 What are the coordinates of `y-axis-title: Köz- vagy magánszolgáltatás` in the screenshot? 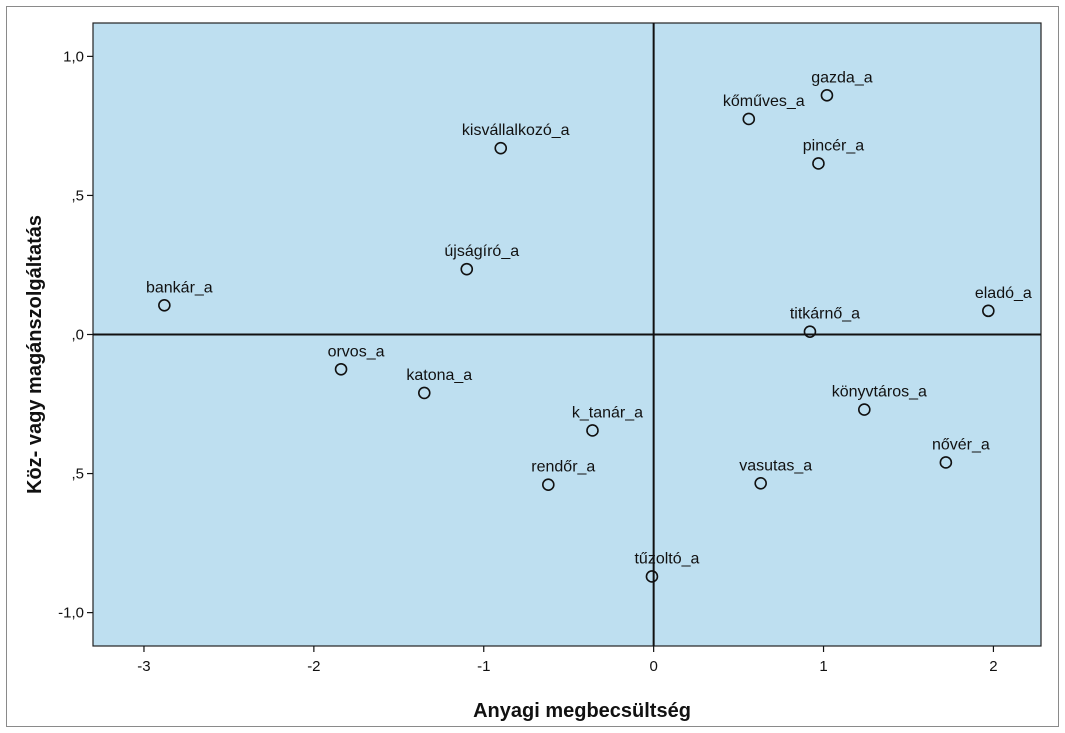 It's located at (35, 354).